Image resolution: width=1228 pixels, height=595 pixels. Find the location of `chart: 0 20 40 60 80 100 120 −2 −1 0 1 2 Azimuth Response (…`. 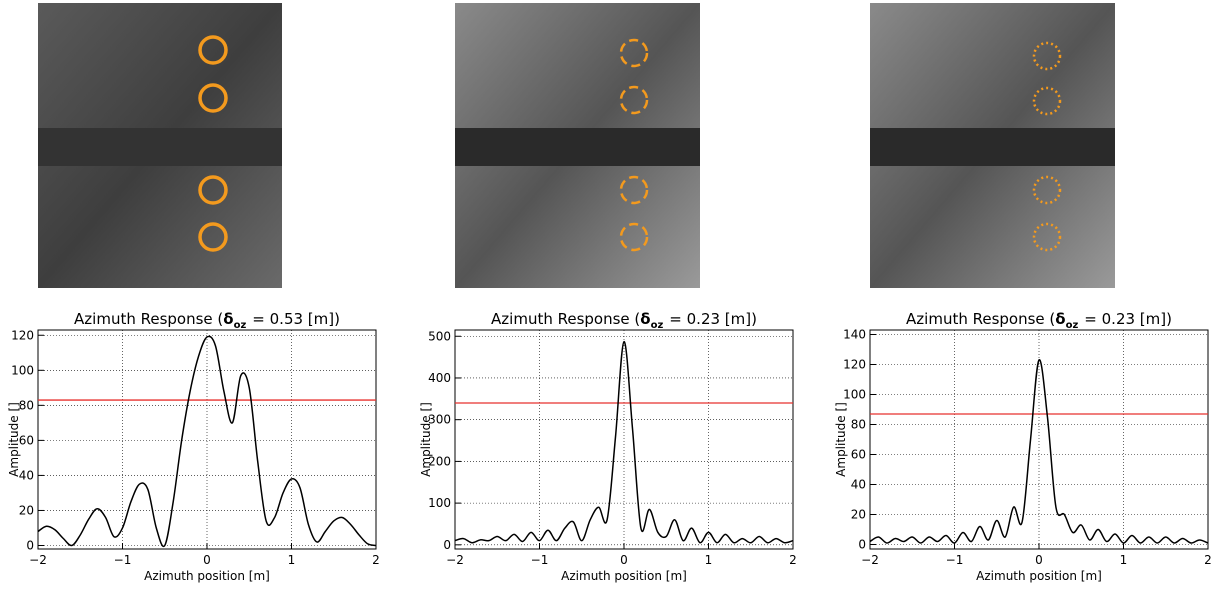

chart: 0 20 40 60 80 100 120 −2 −1 0 1 2 Azimuth Response (… is located at coordinates (193, 446).